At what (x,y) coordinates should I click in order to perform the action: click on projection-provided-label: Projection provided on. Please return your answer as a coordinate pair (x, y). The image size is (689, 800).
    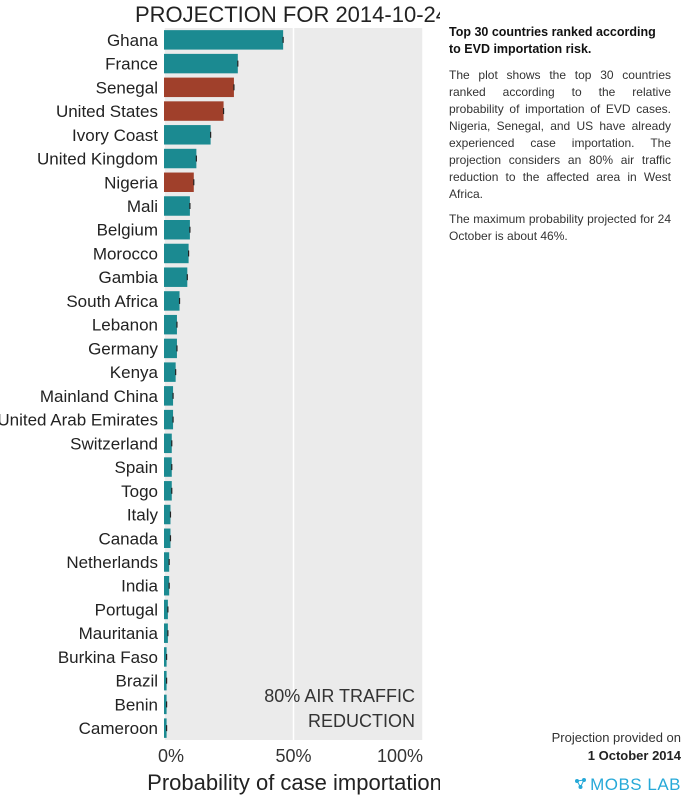
    Looking at the image, I should click on (616, 737).